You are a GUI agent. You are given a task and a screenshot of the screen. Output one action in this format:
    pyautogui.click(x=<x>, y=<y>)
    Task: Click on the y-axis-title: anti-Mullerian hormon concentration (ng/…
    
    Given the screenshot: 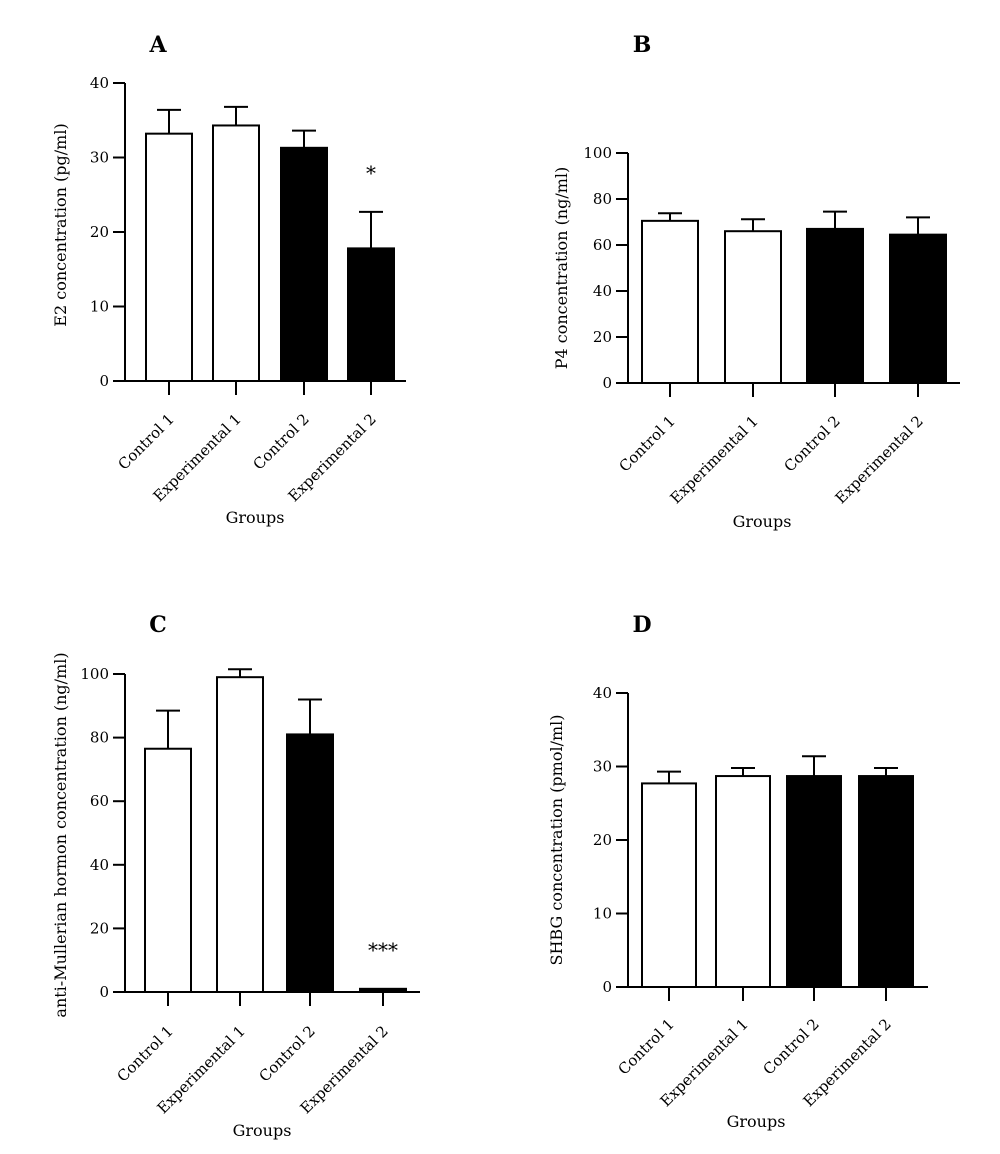 What is the action you would take?
    pyautogui.click(x=60, y=834)
    